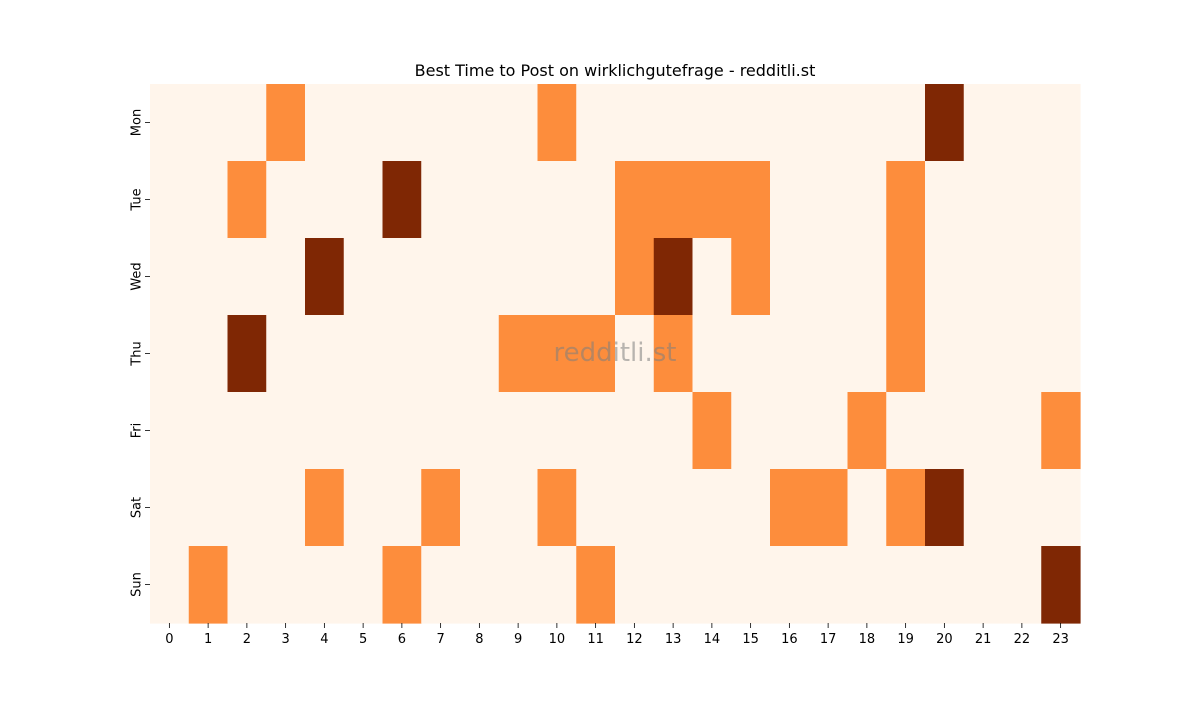  Describe the element at coordinates (247, 639) in the screenshot. I see `x-tick-label: 2` at that location.